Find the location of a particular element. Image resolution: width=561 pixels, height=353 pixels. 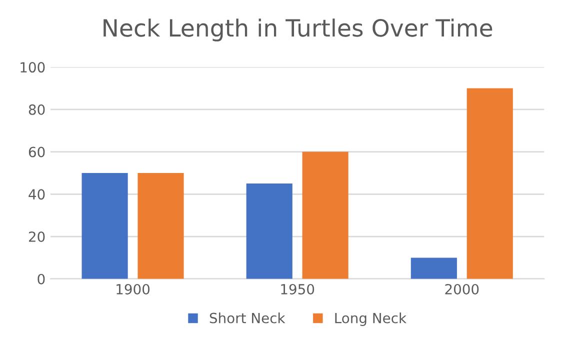

x-tick-label: 2000 is located at coordinates (462, 289).